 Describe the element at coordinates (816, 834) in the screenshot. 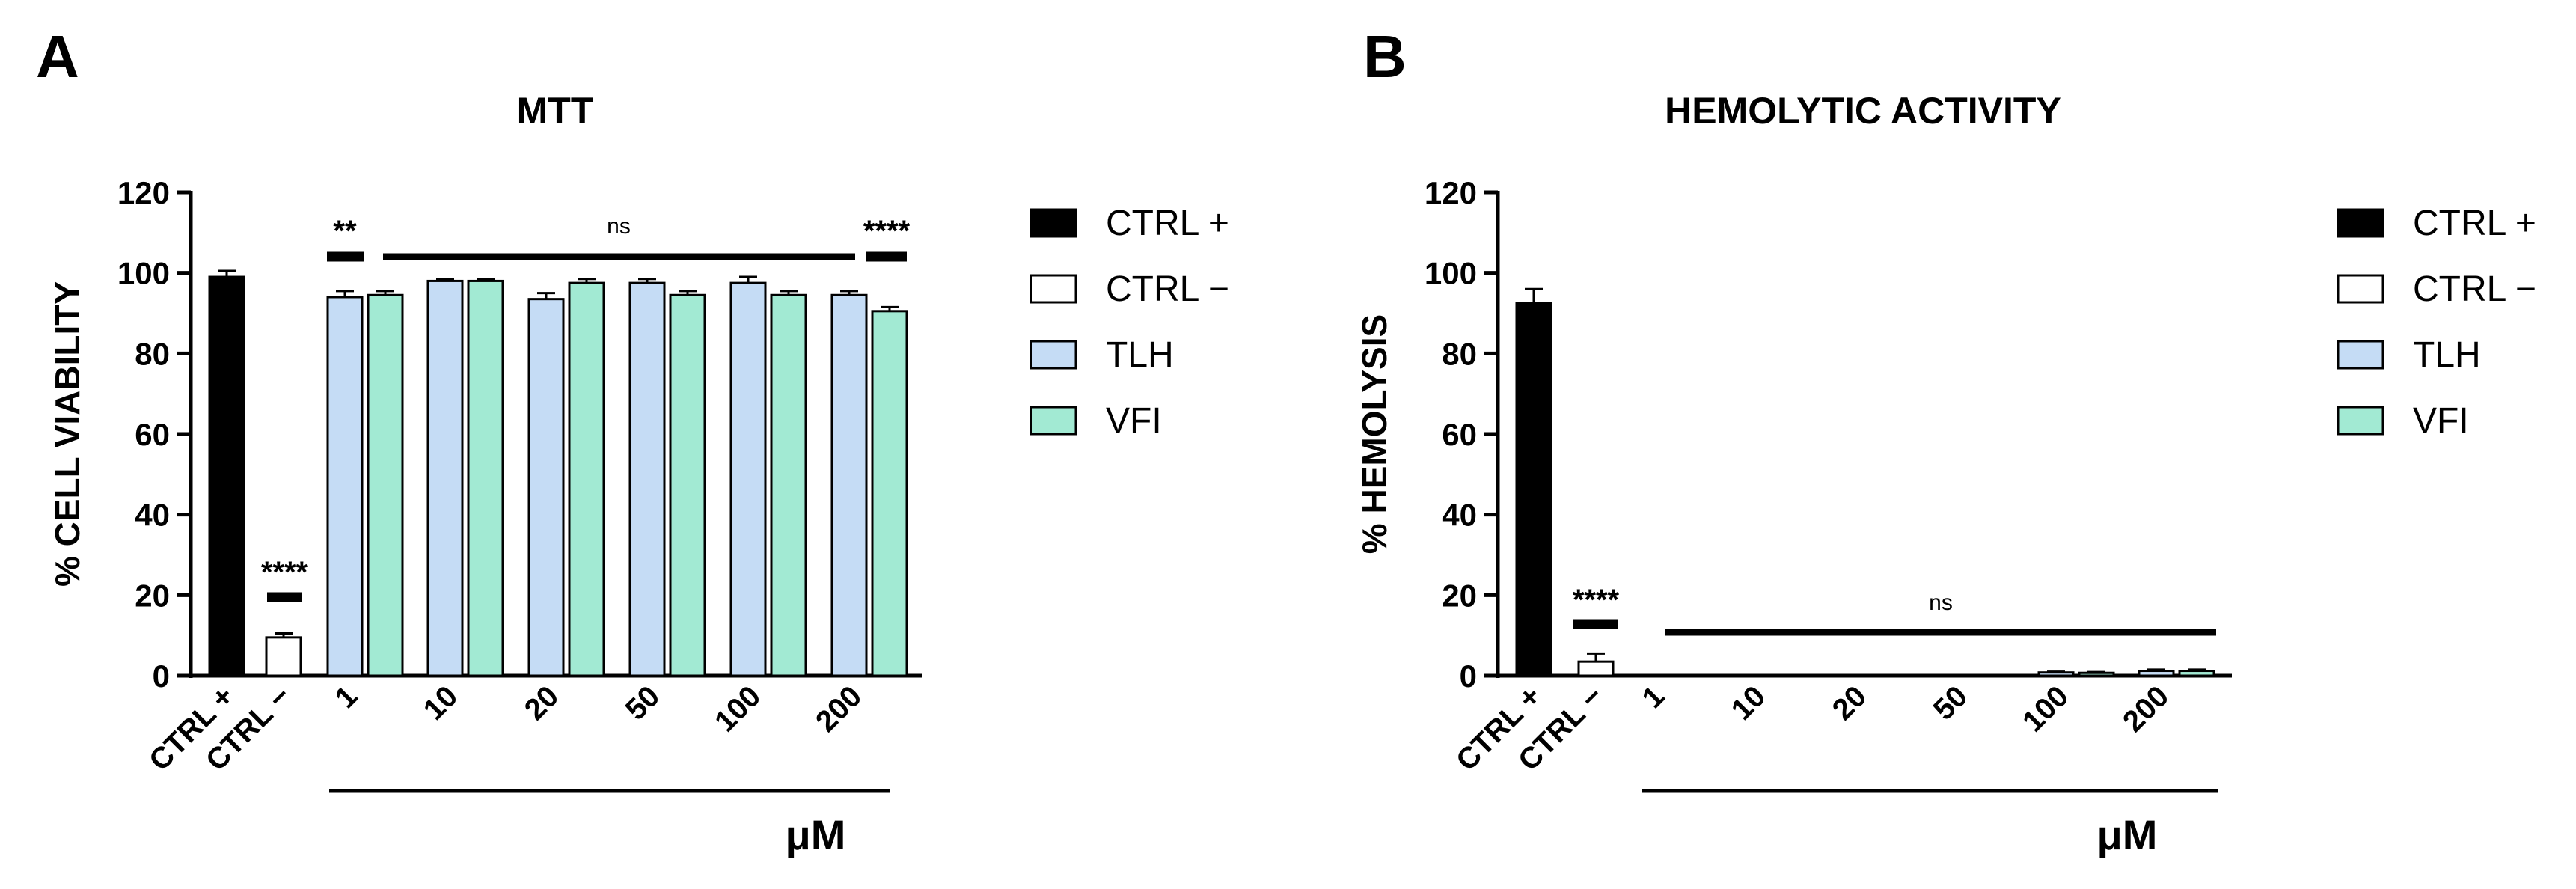

I see `unit-label-a: μM` at that location.